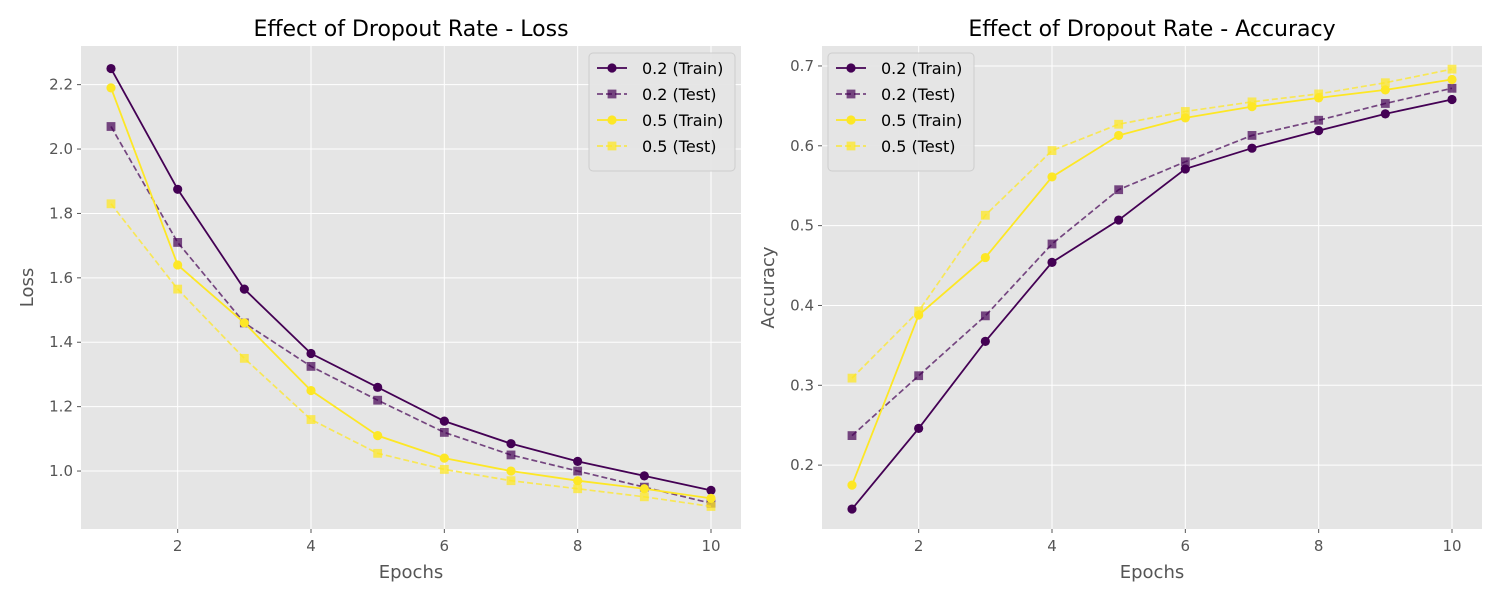 The height and width of the screenshot is (604, 1500). I want to click on y-tick-label: 0.2, so click(802, 465).